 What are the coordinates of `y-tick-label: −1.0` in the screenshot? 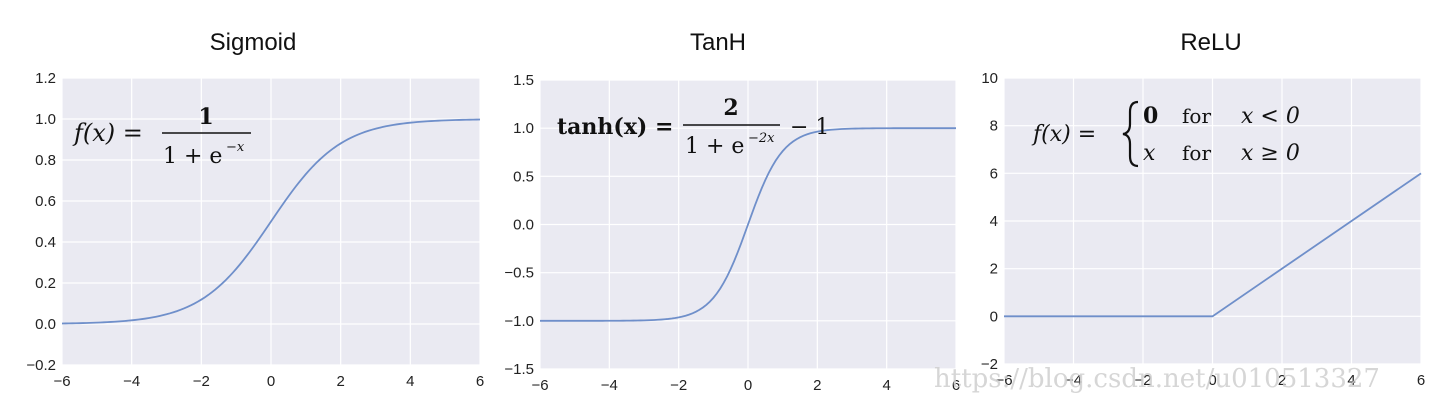 It's located at (519, 321).